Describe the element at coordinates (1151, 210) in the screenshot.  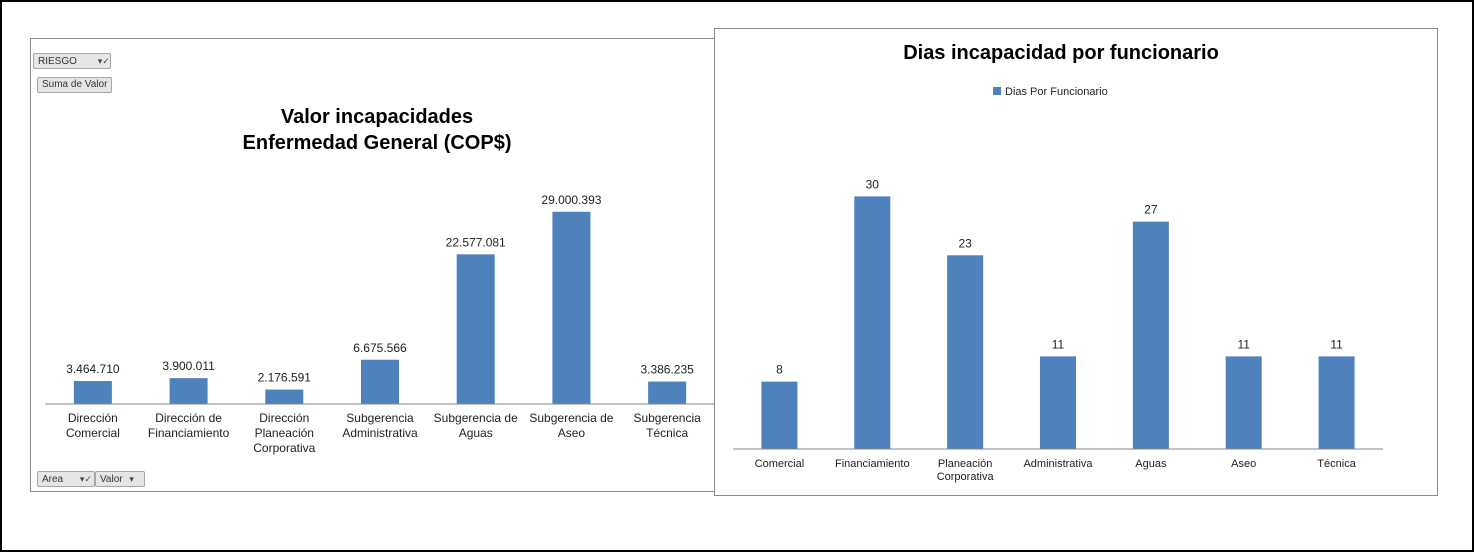
I see `data-label: 27` at that location.